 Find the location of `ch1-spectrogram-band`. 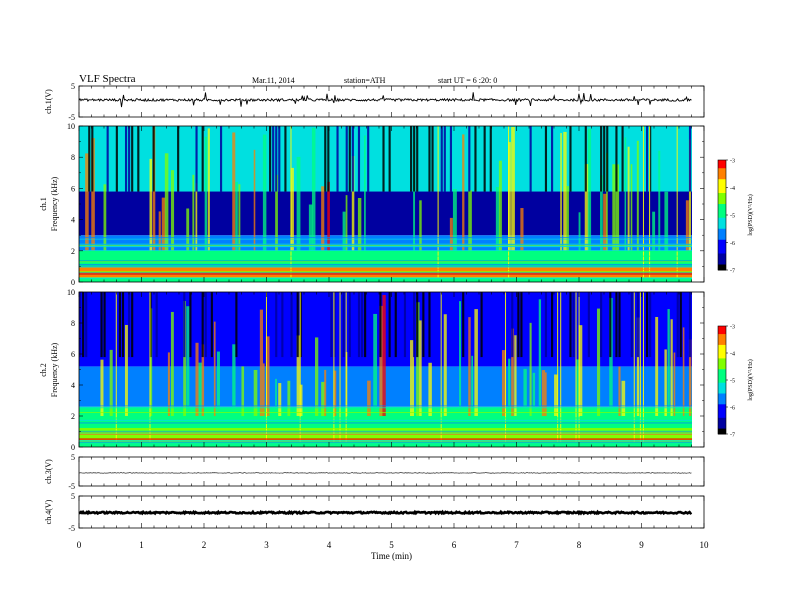

ch1-spectrogram-band is located at coordinates (385, 279).